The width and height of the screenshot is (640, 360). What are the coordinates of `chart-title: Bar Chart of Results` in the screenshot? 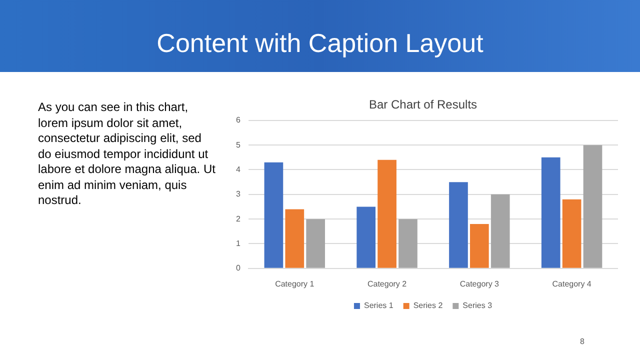 It's located at (423, 105).